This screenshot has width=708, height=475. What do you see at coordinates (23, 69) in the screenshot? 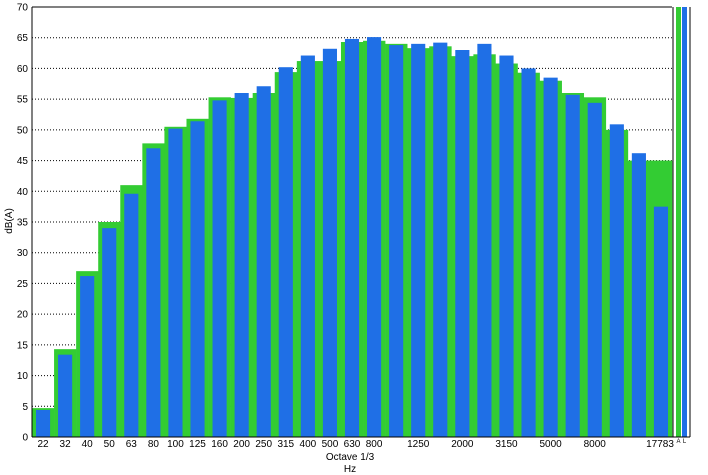
I see `y-tick-label: 60` at bounding box center [23, 69].